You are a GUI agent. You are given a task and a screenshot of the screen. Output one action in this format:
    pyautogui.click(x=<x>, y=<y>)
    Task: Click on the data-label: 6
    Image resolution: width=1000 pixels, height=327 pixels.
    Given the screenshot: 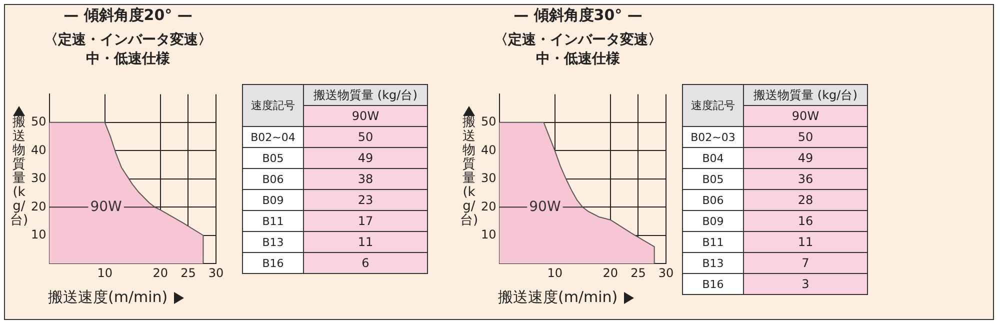 What is the action you would take?
    pyautogui.click(x=366, y=263)
    